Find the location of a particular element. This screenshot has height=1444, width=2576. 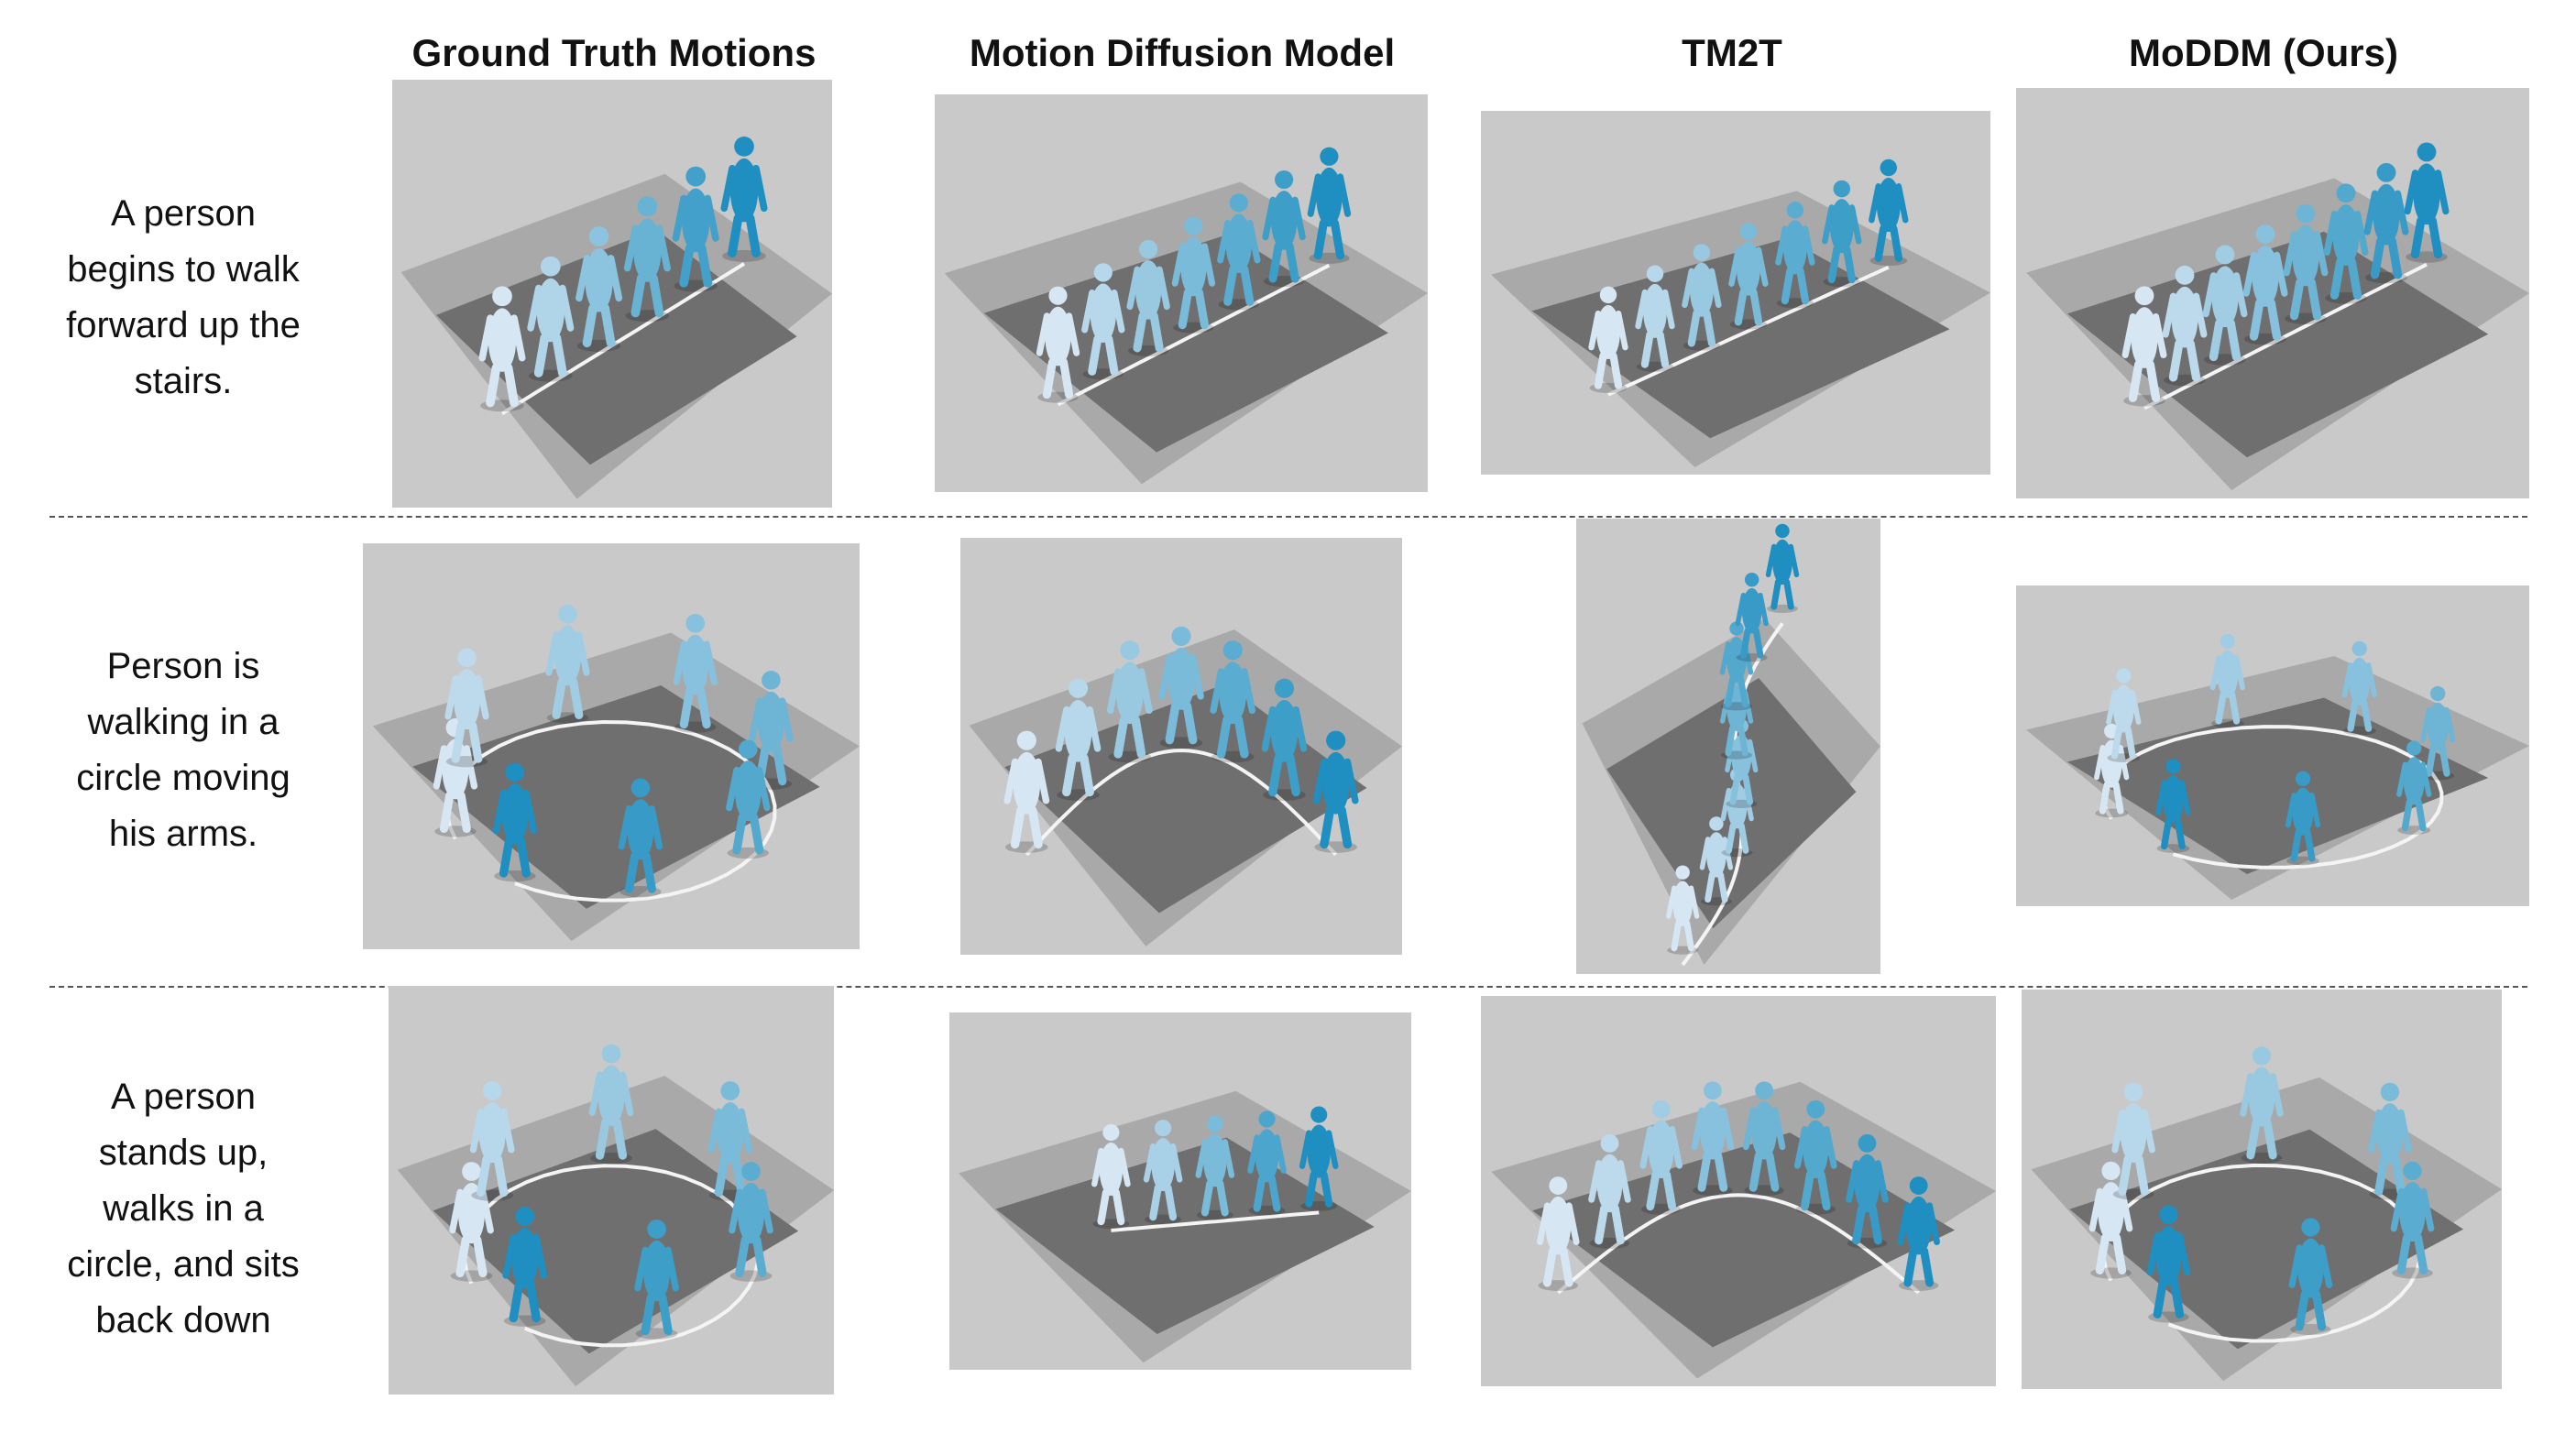

panel-row3-motion-diffusion-model is located at coordinates (1180, 1191).